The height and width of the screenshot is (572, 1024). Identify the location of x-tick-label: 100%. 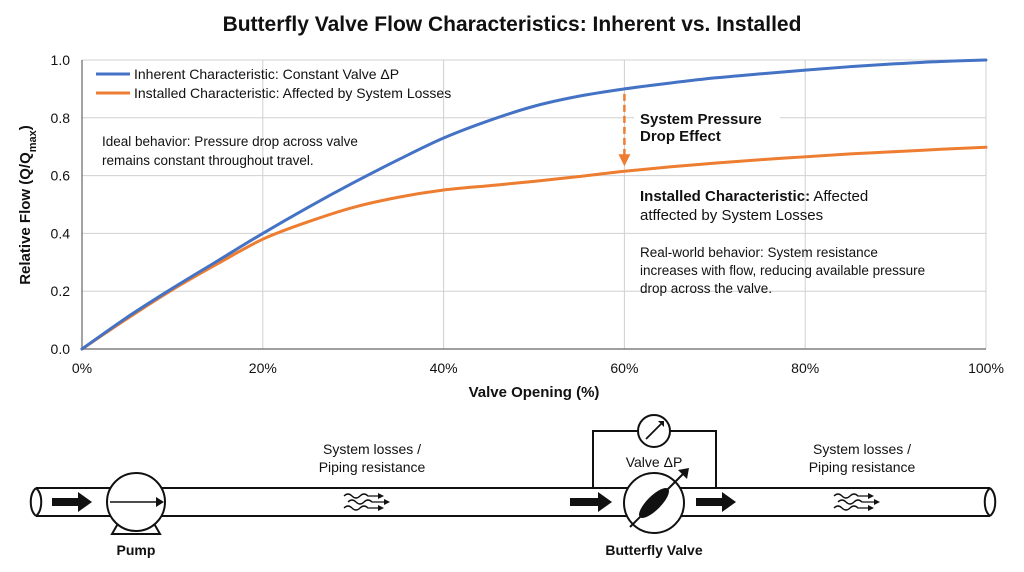
(986, 368).